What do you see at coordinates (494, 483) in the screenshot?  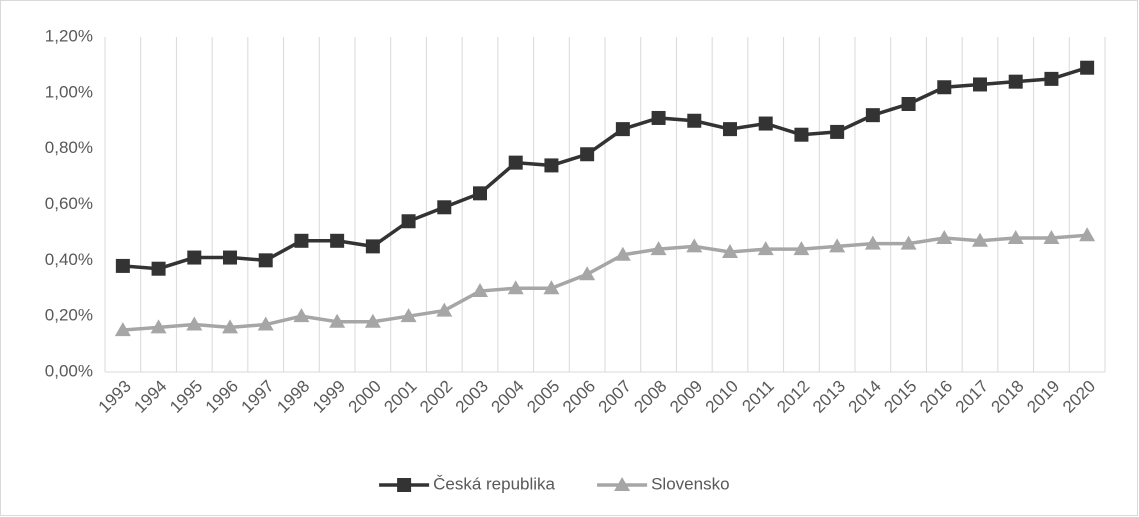 I see `legend-label: Česká republika` at bounding box center [494, 483].